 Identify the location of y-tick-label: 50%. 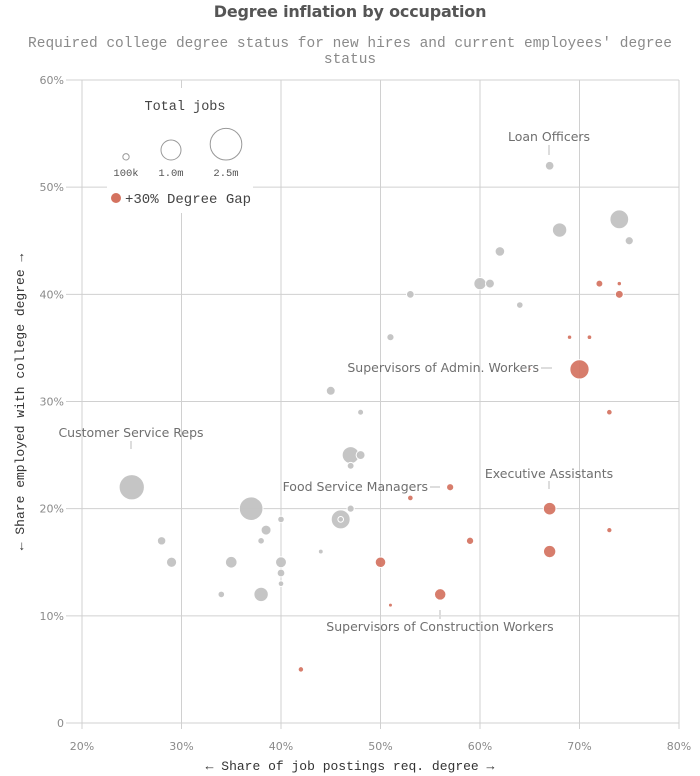
(52, 187).